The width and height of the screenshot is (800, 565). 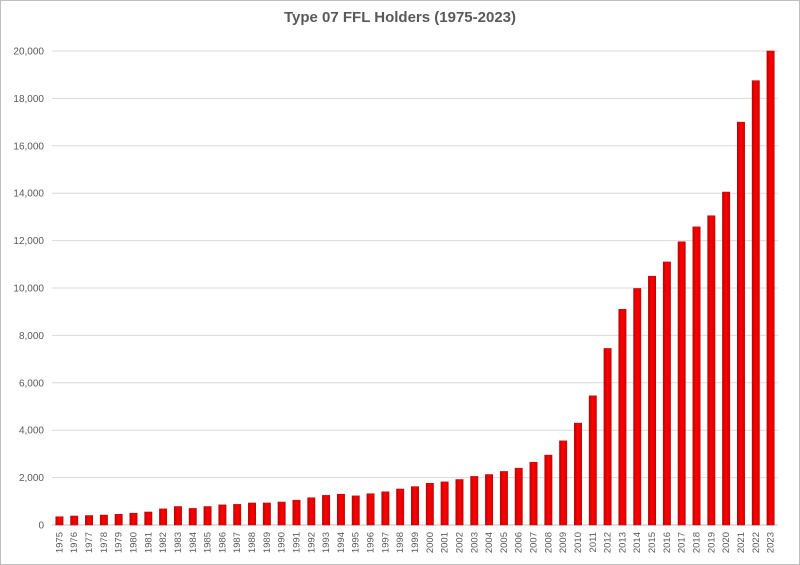 I want to click on chart-title: Type 07 FFL Holders (1975-2023), so click(x=400, y=17).